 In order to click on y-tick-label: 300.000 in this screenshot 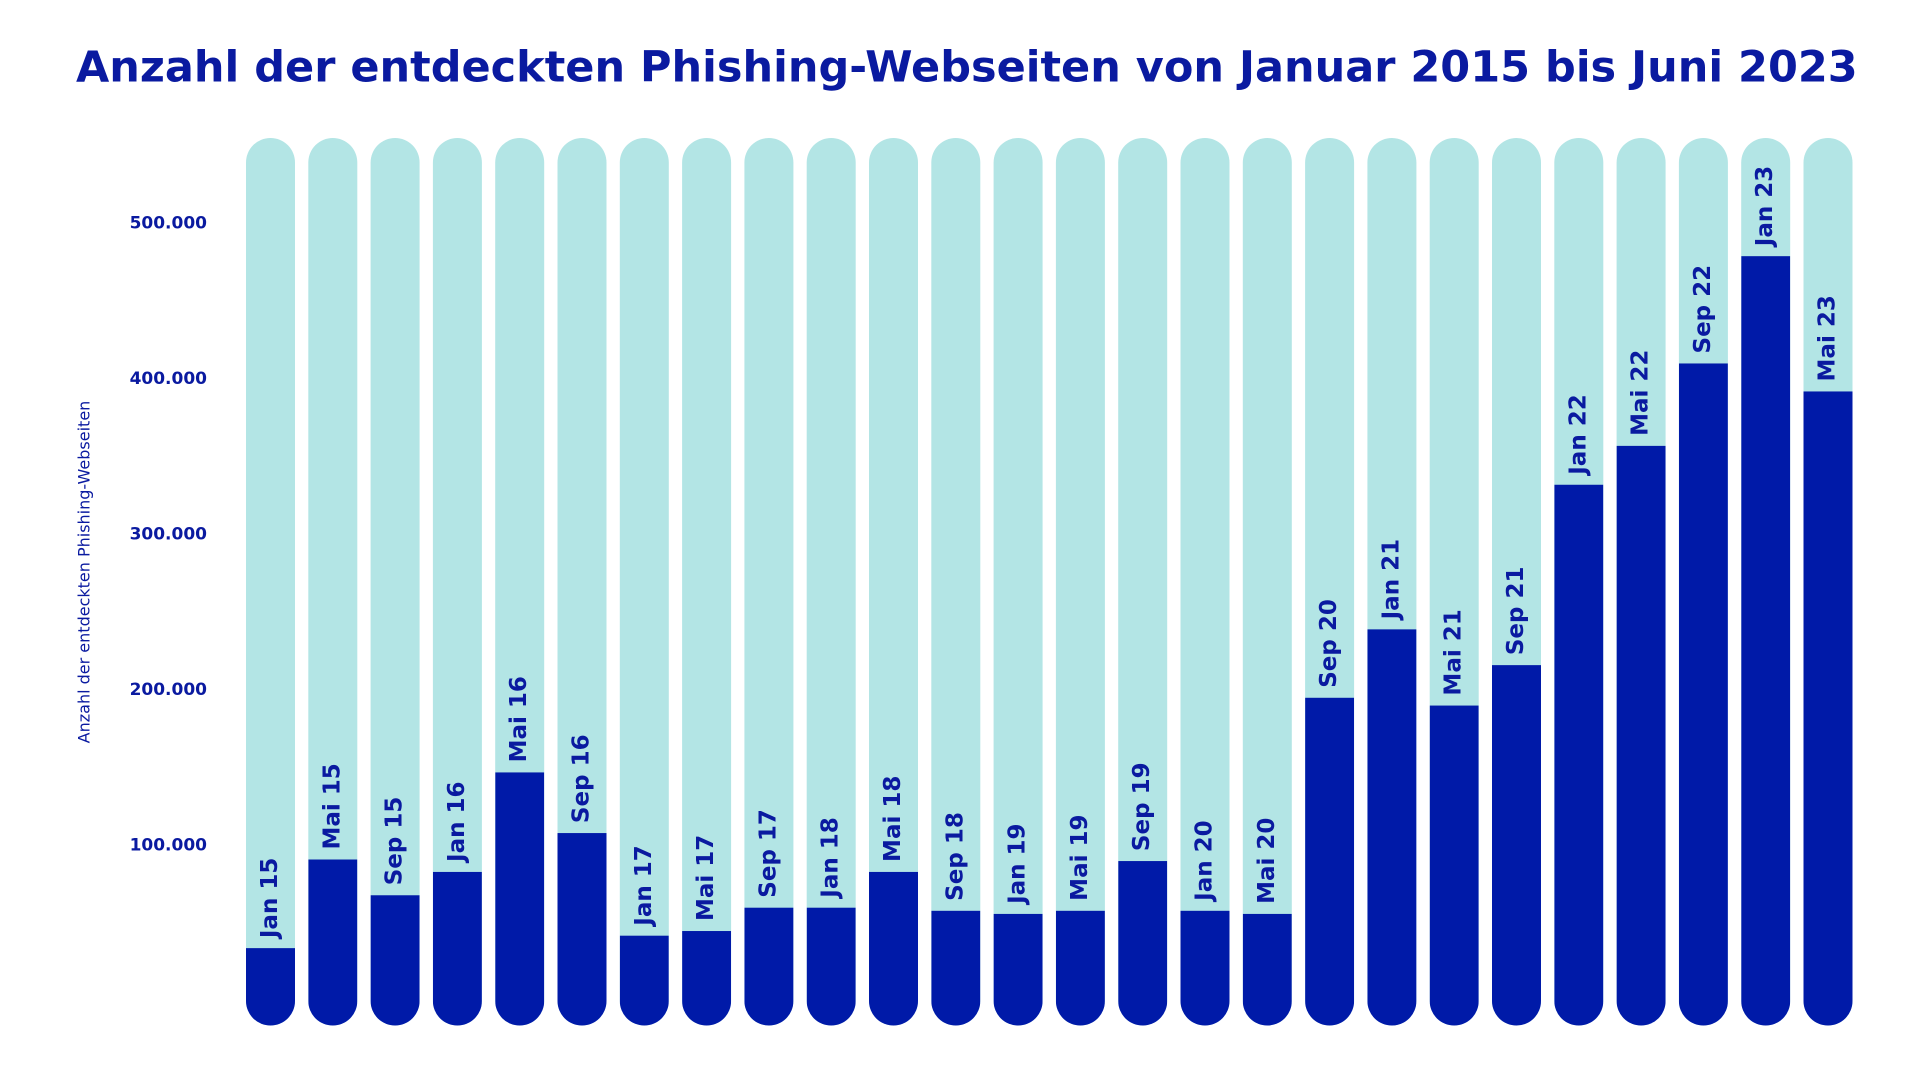, I will do `click(169, 535)`.